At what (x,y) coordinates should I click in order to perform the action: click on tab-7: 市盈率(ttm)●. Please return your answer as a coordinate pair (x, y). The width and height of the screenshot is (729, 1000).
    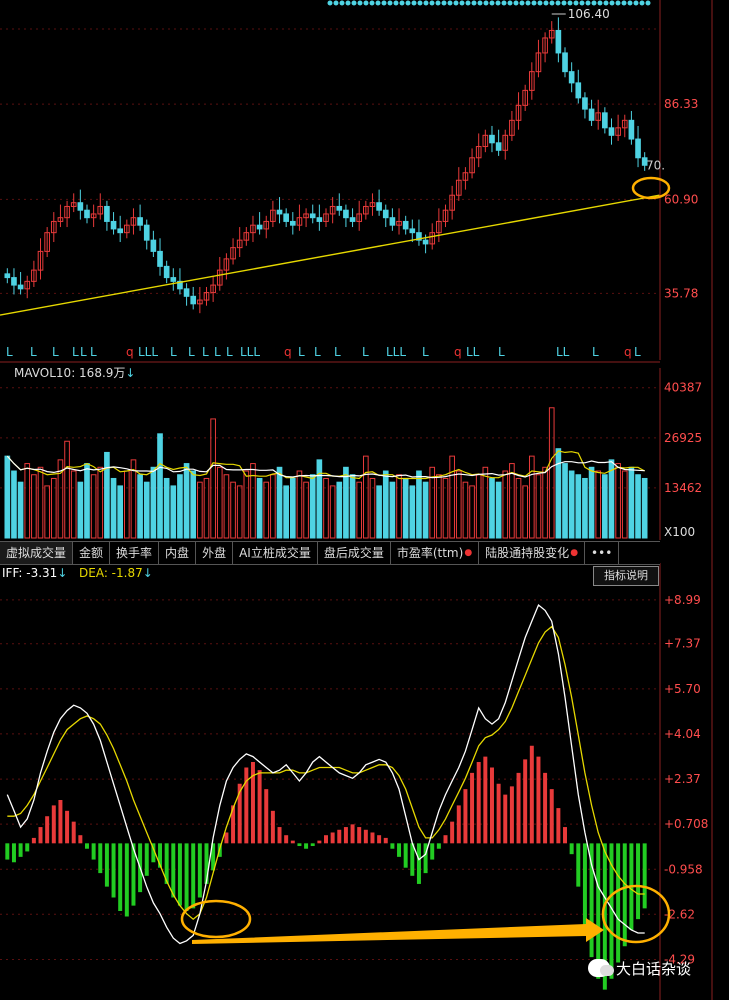
    Looking at the image, I should click on (435, 553).